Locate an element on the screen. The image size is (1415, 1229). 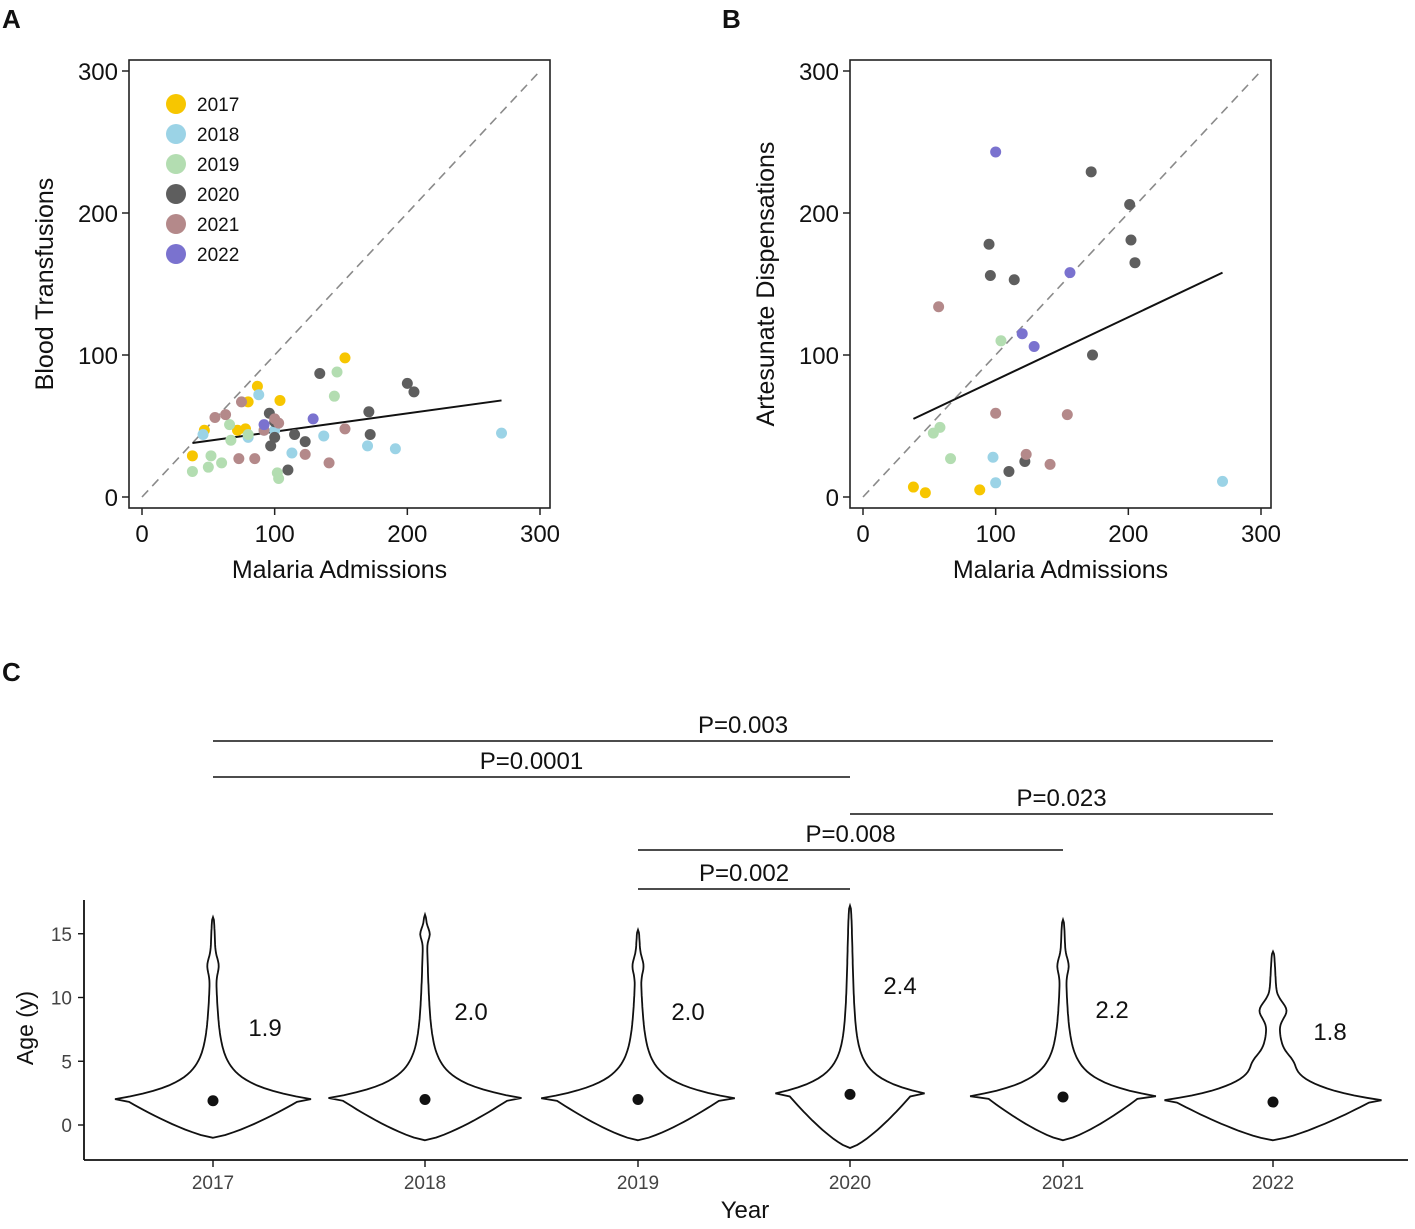
c-median-dot-2021 is located at coordinates (1063, 1097).